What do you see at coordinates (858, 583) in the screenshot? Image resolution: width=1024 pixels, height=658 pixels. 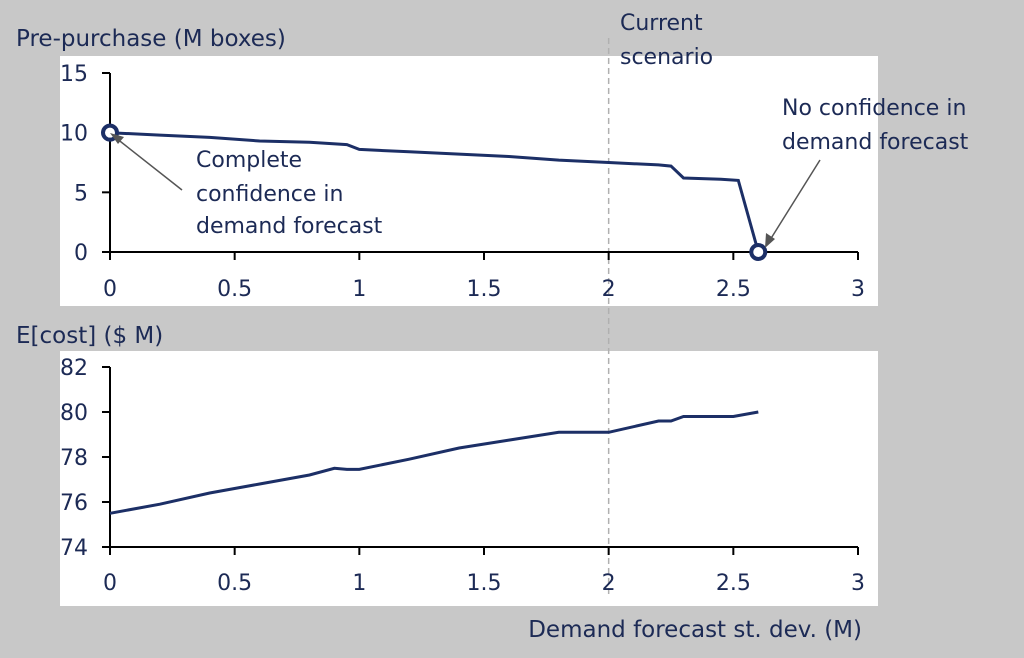 I see `bottom-x-tick-label: 3` at bounding box center [858, 583].